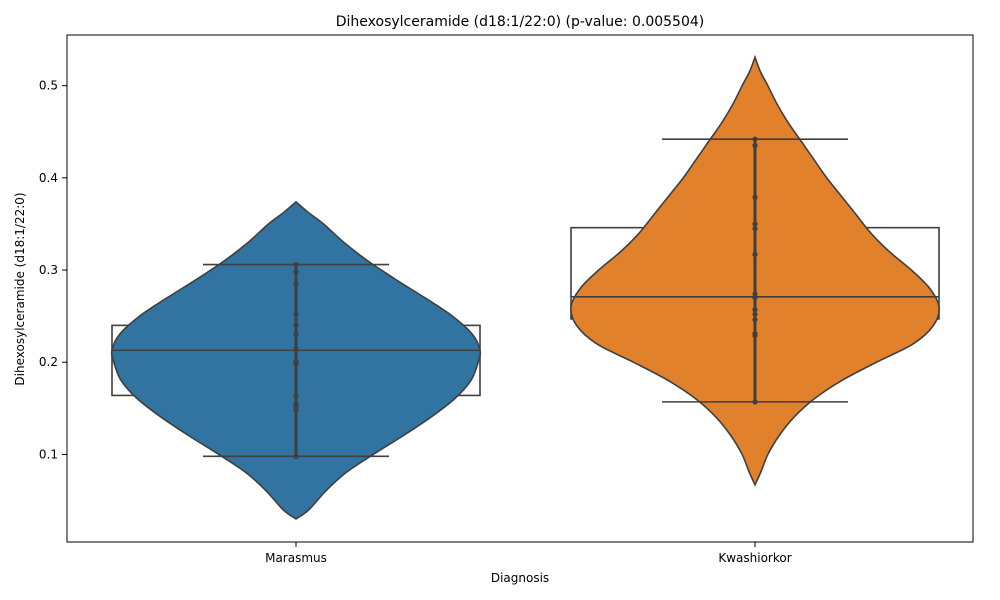 The height and width of the screenshot is (600, 1000). What do you see at coordinates (296, 558) in the screenshot?
I see `x-tick-label: Marasmus` at bounding box center [296, 558].